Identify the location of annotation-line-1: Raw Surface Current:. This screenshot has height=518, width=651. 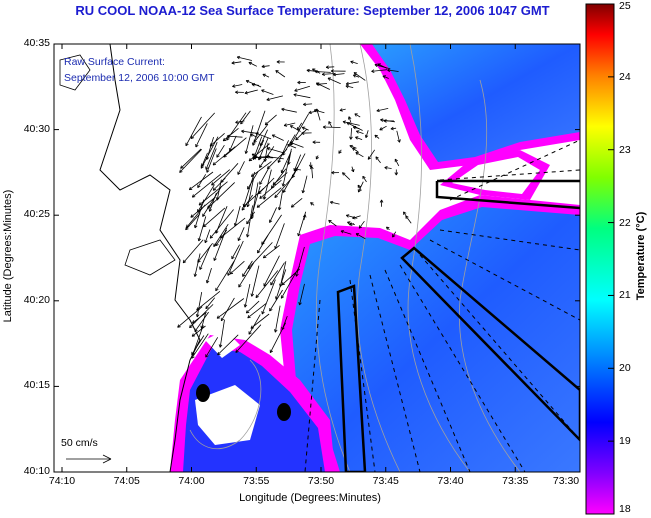
(114, 62).